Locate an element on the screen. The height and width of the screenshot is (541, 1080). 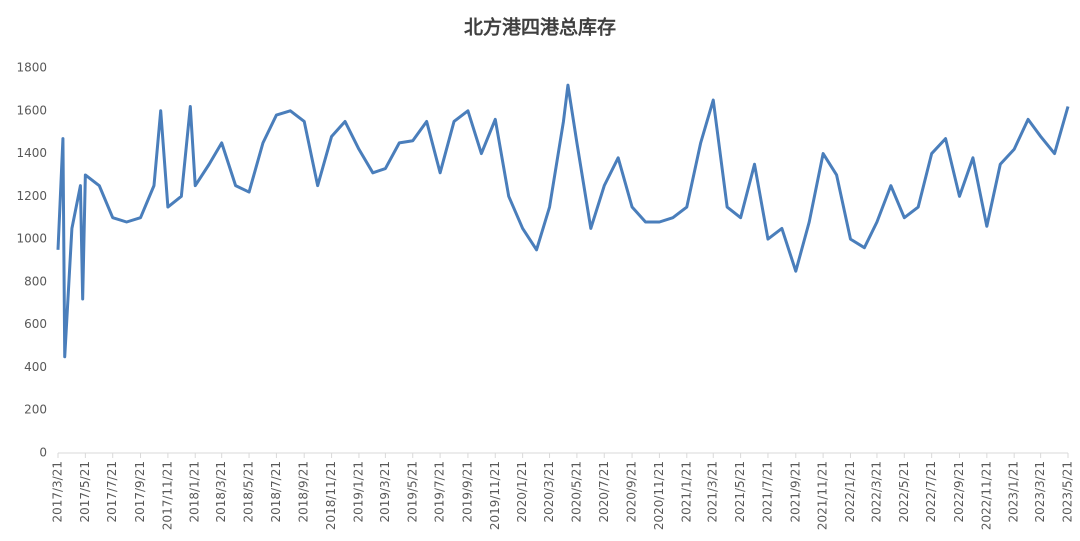
x-tick-label: 2017/7/21 is located at coordinates (112, 492).